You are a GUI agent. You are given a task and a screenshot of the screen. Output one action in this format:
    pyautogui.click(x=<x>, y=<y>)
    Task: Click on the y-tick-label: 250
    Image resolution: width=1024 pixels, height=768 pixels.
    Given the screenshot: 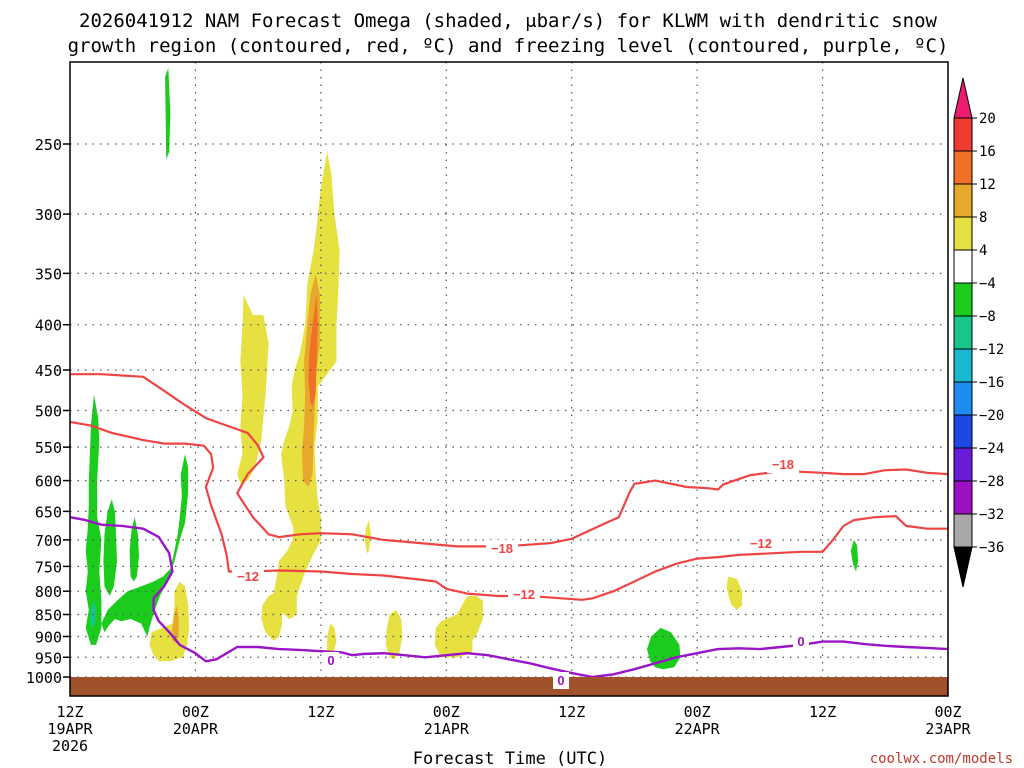 What is the action you would take?
    pyautogui.click(x=48, y=145)
    